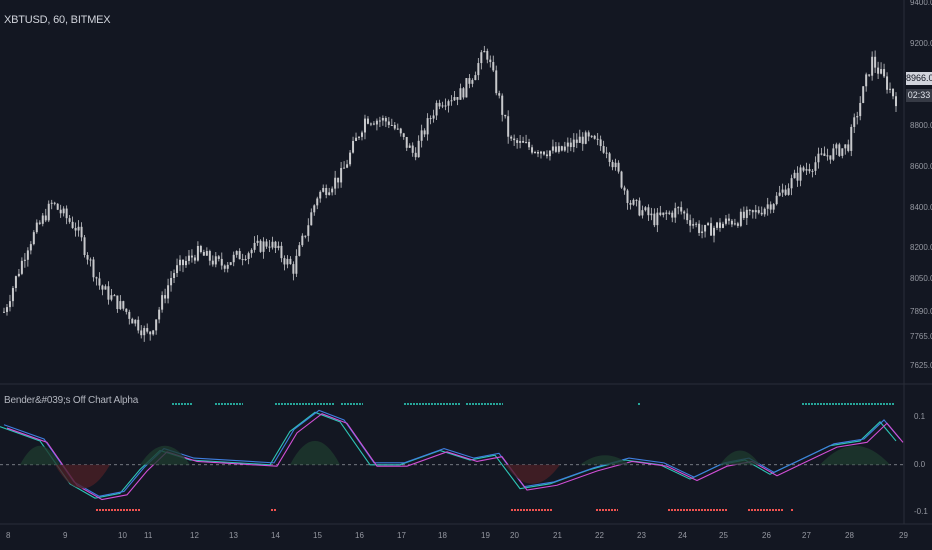  Describe the element at coordinates (723, 535) in the screenshot. I see `time-axis-label: 25` at that location.